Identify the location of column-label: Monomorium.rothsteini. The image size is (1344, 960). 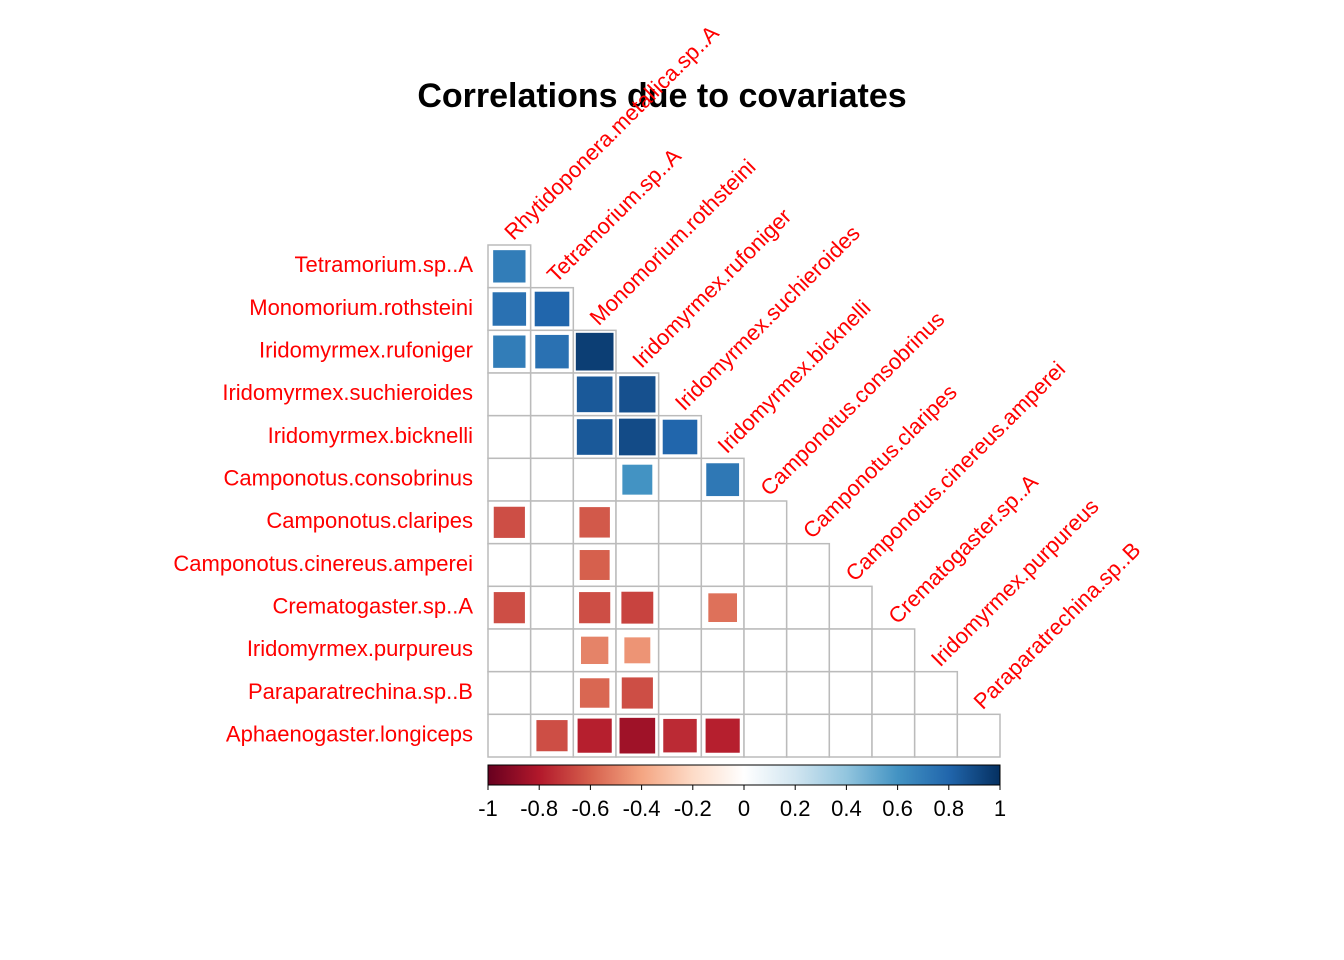
(673, 242).